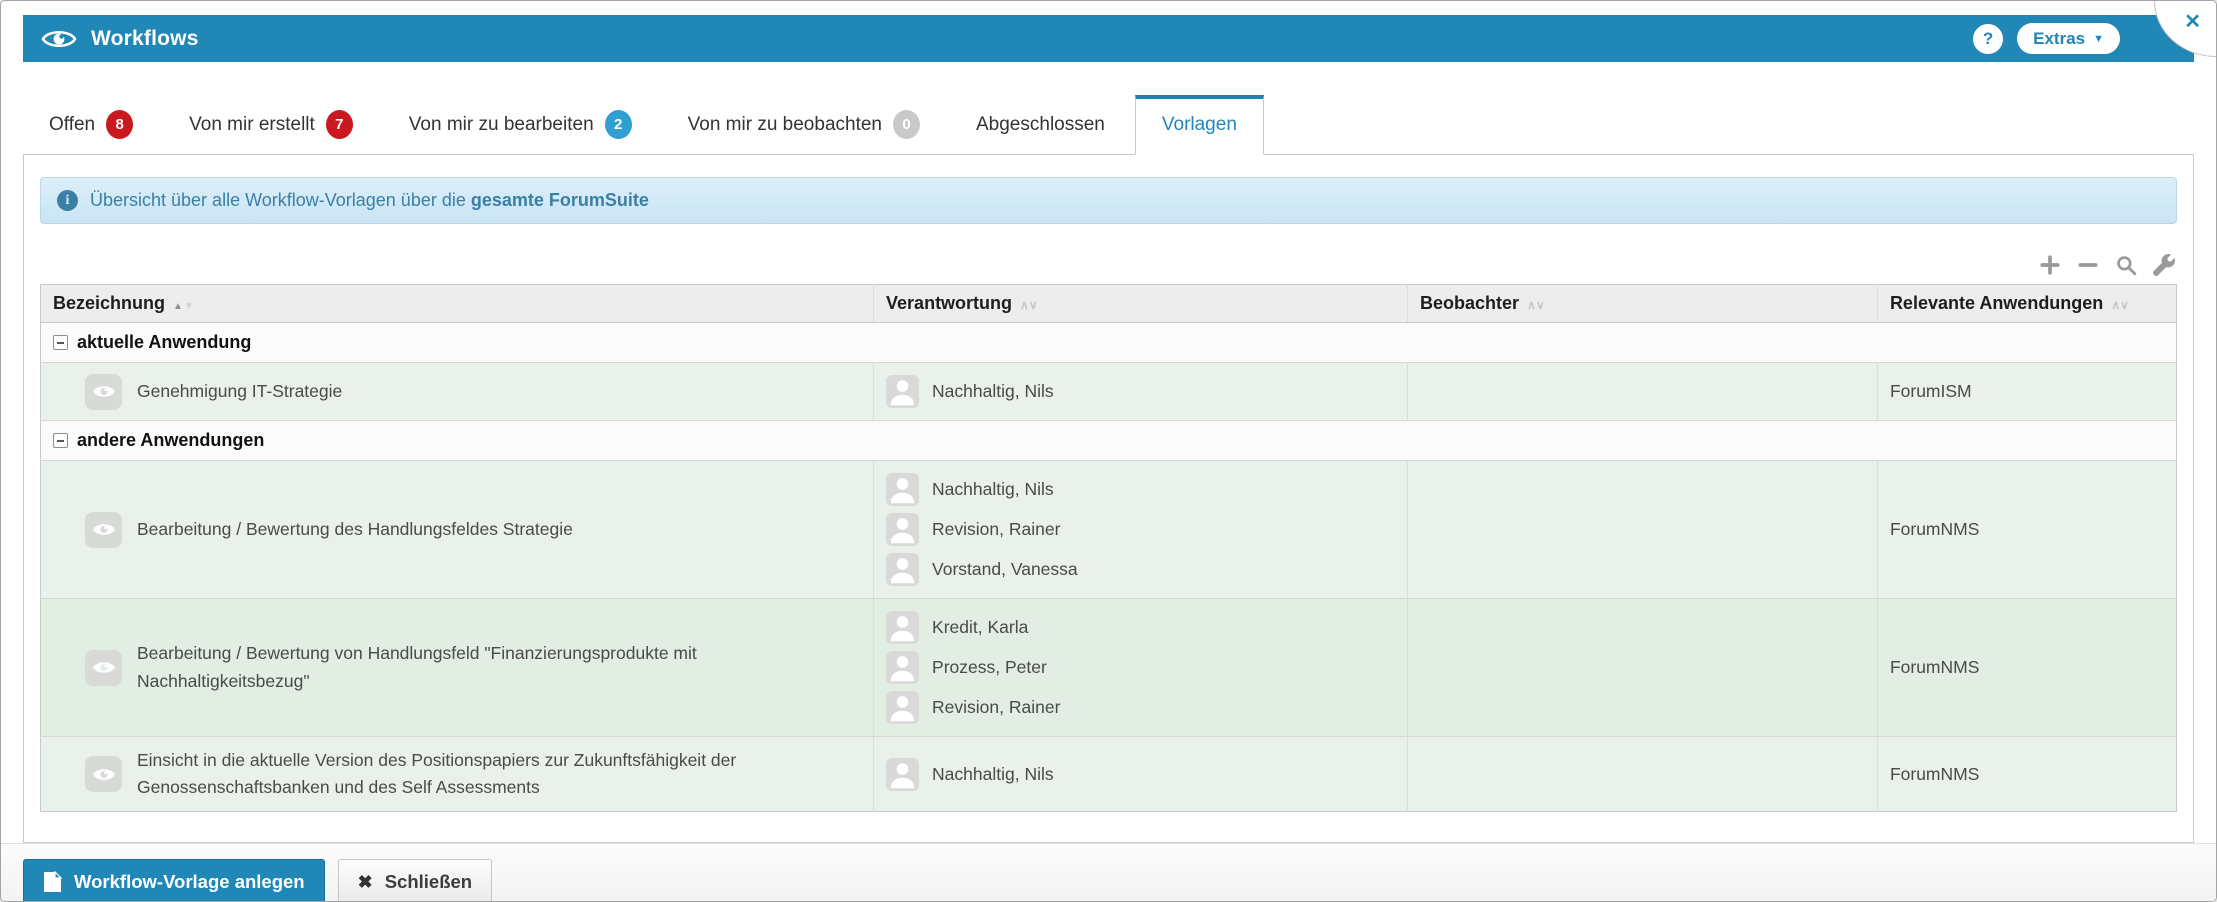 Image resolution: width=2217 pixels, height=902 pixels. I want to click on tab-badge: 2, so click(618, 124).